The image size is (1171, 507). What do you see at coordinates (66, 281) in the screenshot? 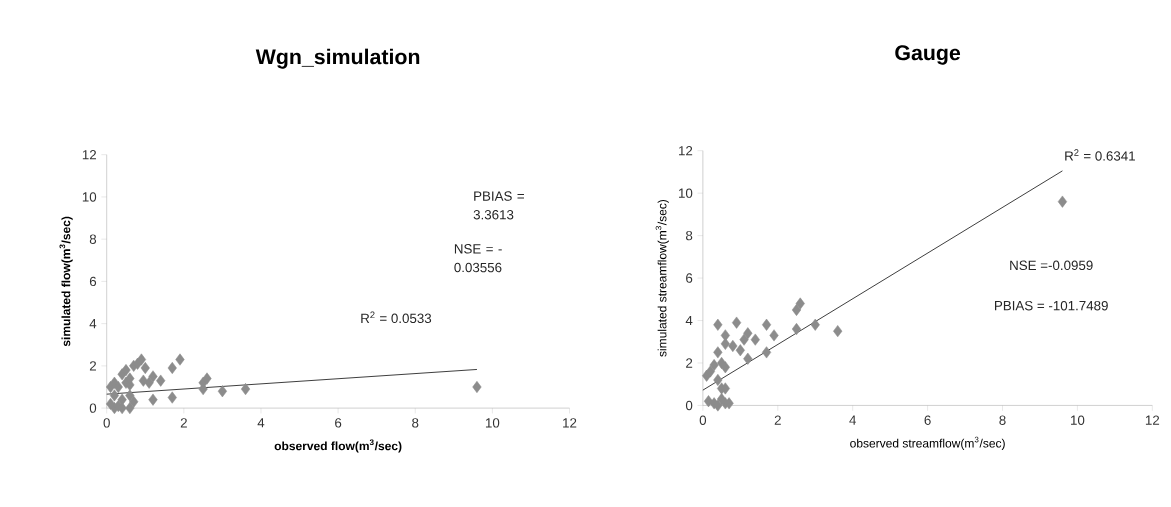
I see `y-axis-title: simulated flow(m$^{3}$/sec)` at bounding box center [66, 281].